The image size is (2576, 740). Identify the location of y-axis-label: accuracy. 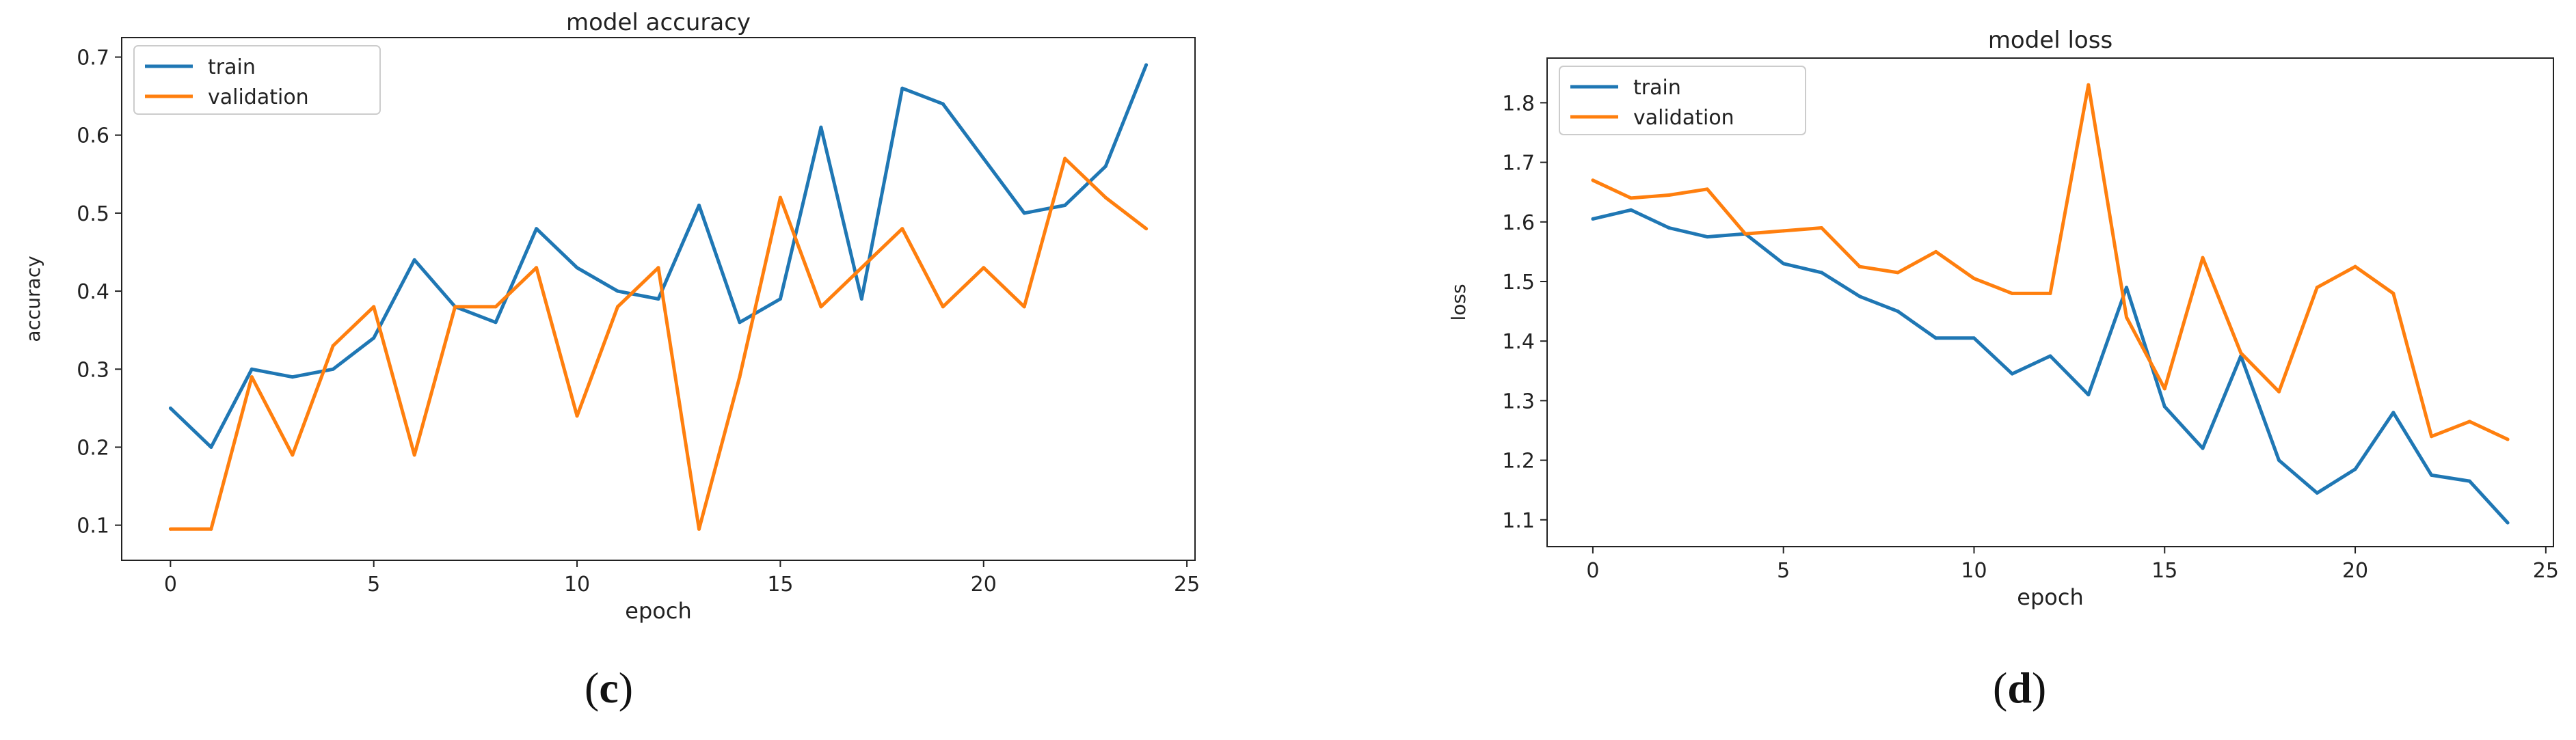
(33, 299).